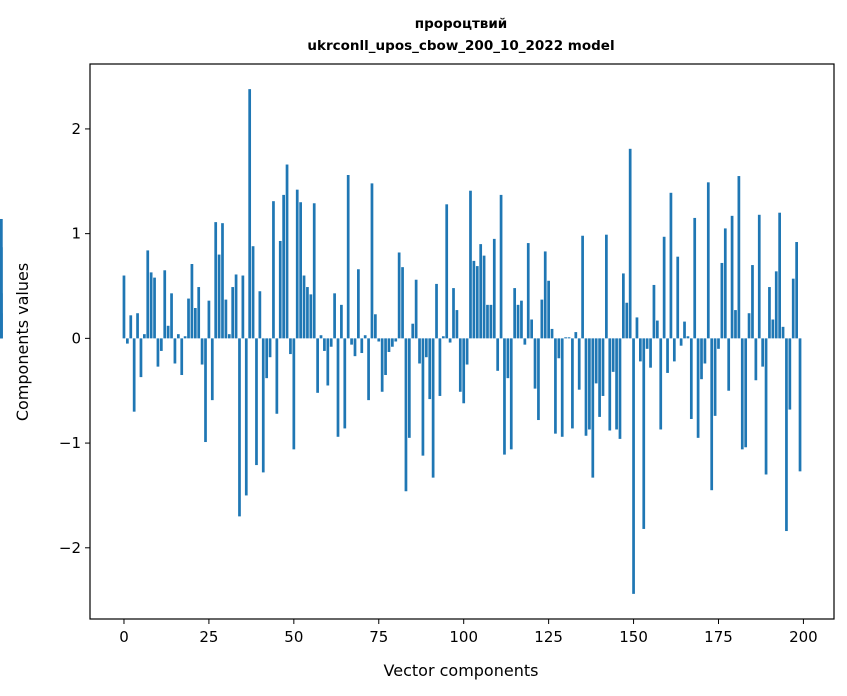  Describe the element at coordinates (718, 637) in the screenshot. I see `x-tick-label: 175` at that location.